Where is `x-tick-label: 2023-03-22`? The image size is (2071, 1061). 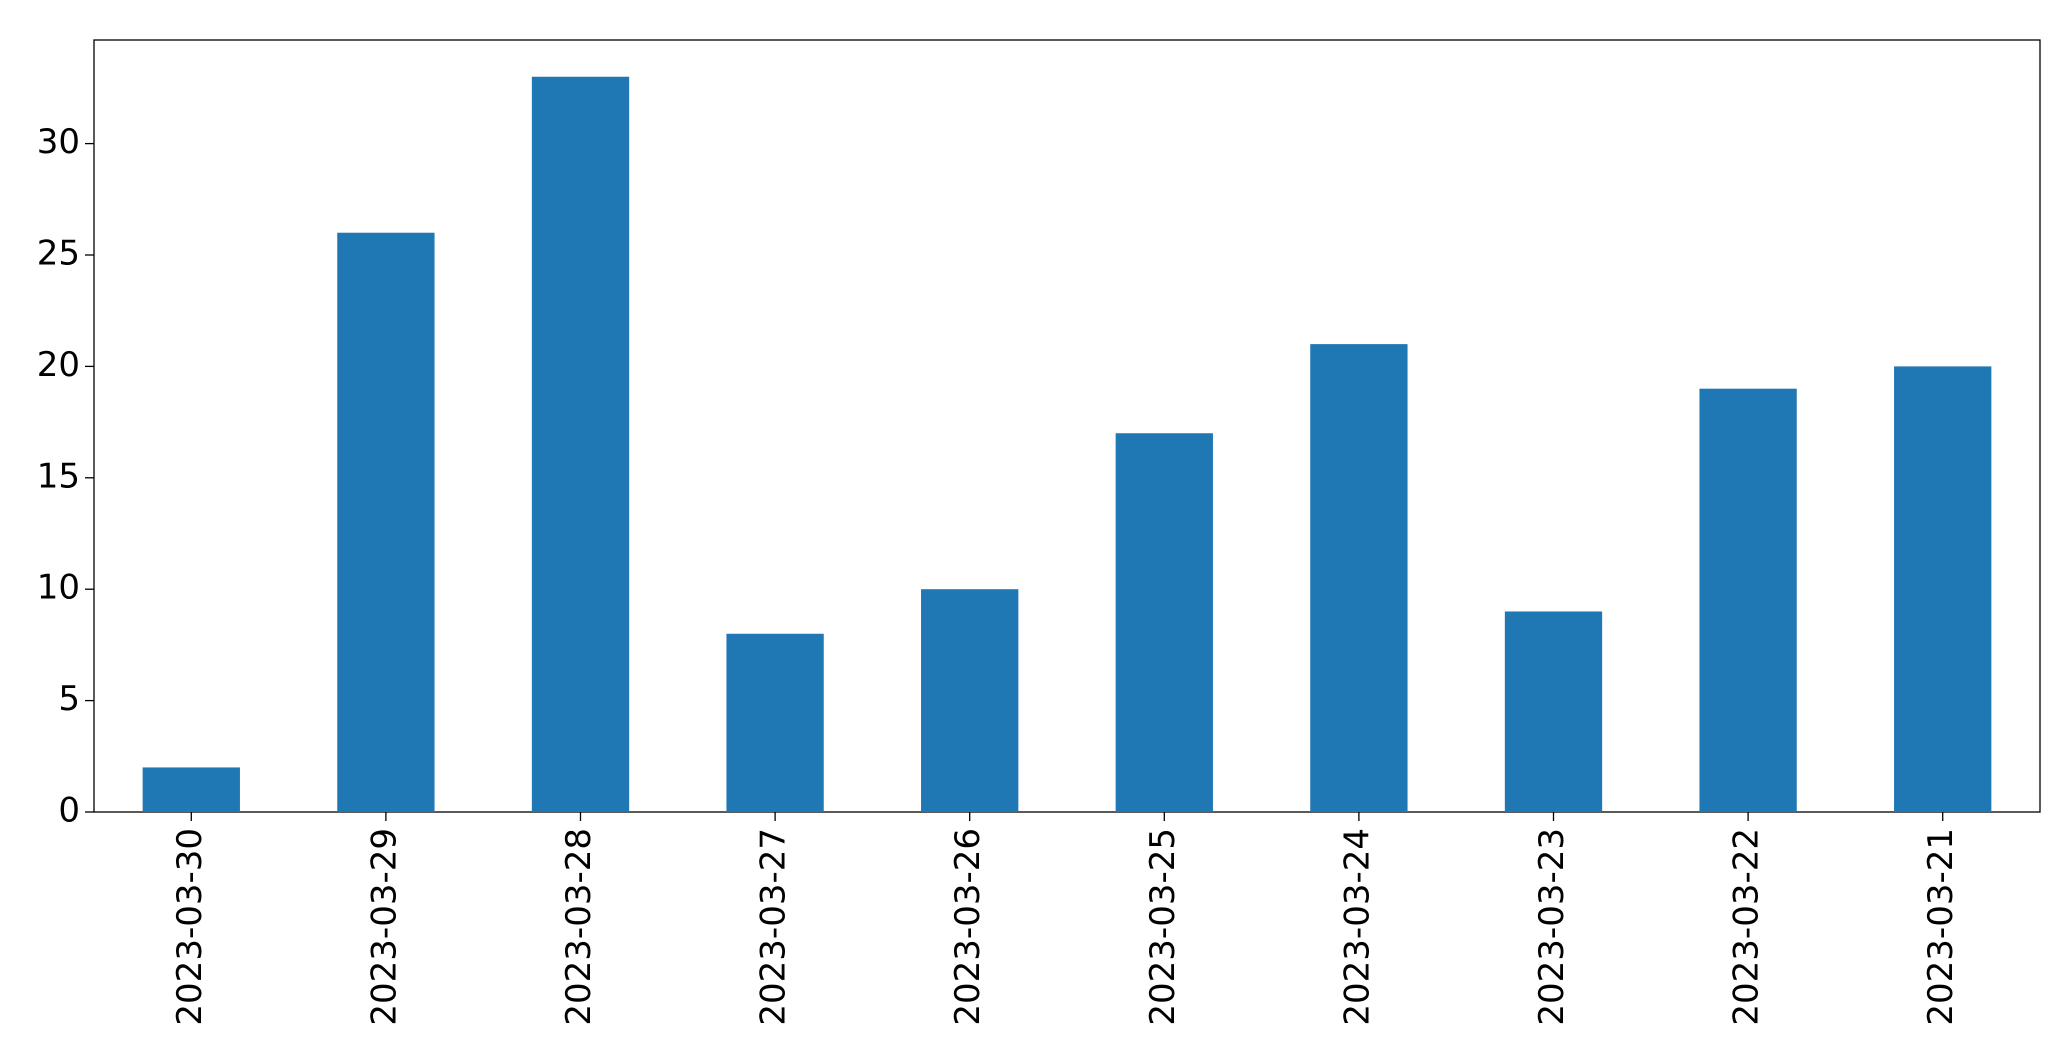 x-tick-label: 2023-03-22 is located at coordinates (1747, 927).